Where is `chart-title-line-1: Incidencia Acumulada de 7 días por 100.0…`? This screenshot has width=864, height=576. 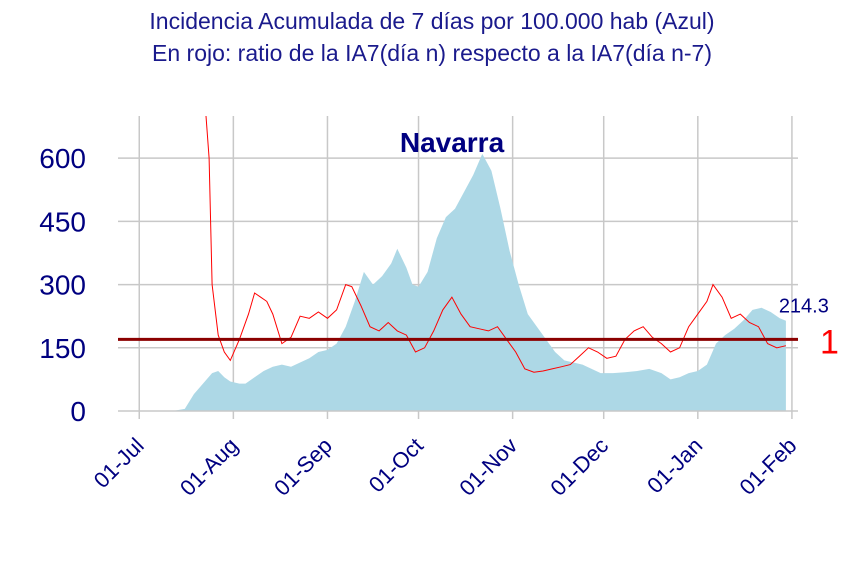 chart-title-line-1: Incidencia Acumulada de 7 días por 100.0… is located at coordinates (432, 21).